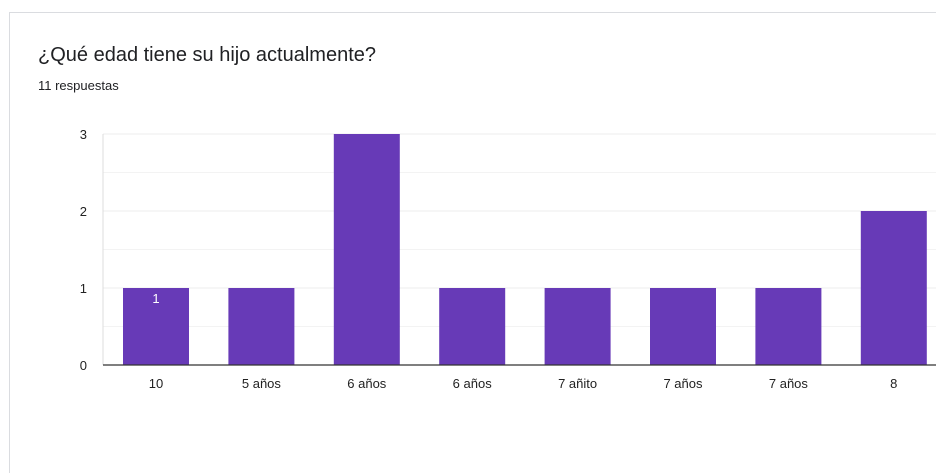  Describe the element at coordinates (262, 383) in the screenshot. I see `x-tick-label: 5 años` at that location.